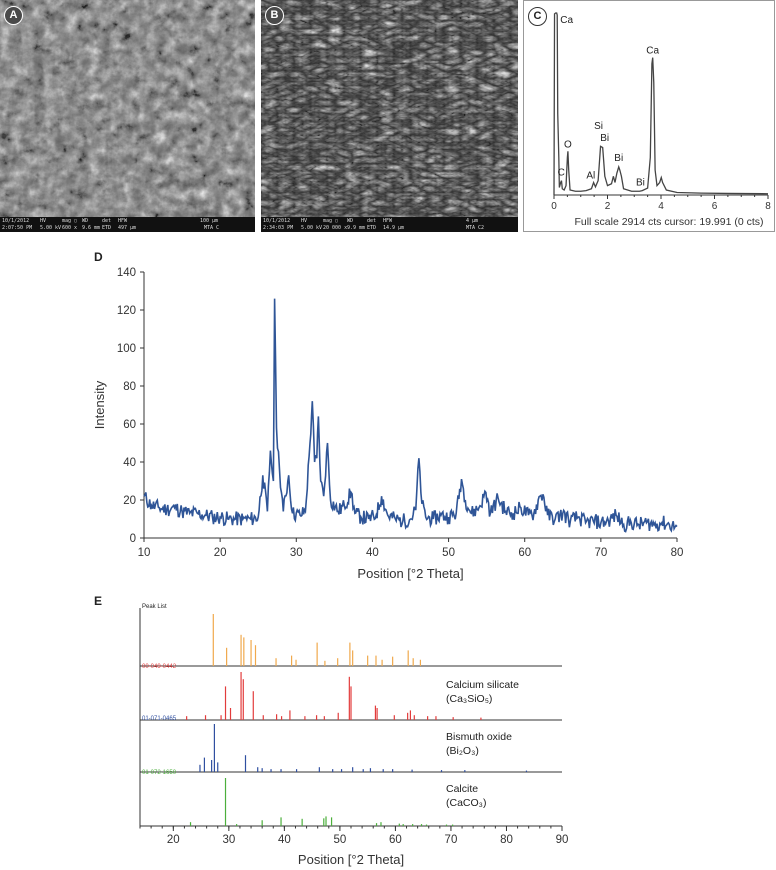  What do you see at coordinates (129, 463) in the screenshot?
I see `y-tick-label: 40` at bounding box center [129, 463].